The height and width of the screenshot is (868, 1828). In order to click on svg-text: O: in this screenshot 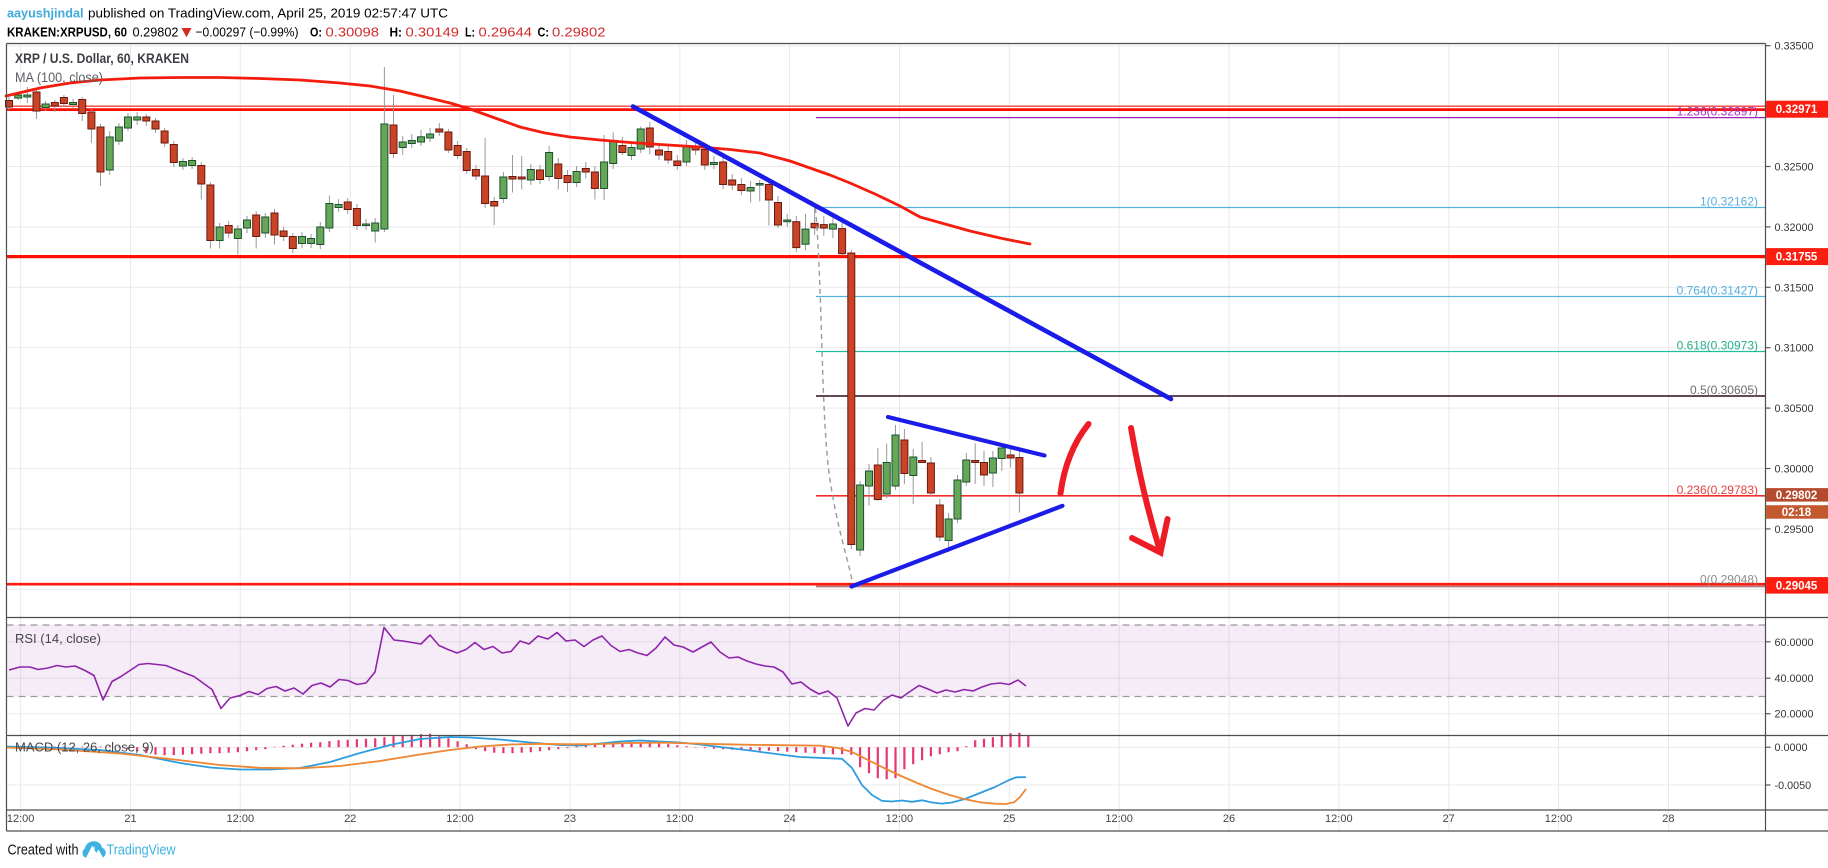, I will do `click(316, 32)`.